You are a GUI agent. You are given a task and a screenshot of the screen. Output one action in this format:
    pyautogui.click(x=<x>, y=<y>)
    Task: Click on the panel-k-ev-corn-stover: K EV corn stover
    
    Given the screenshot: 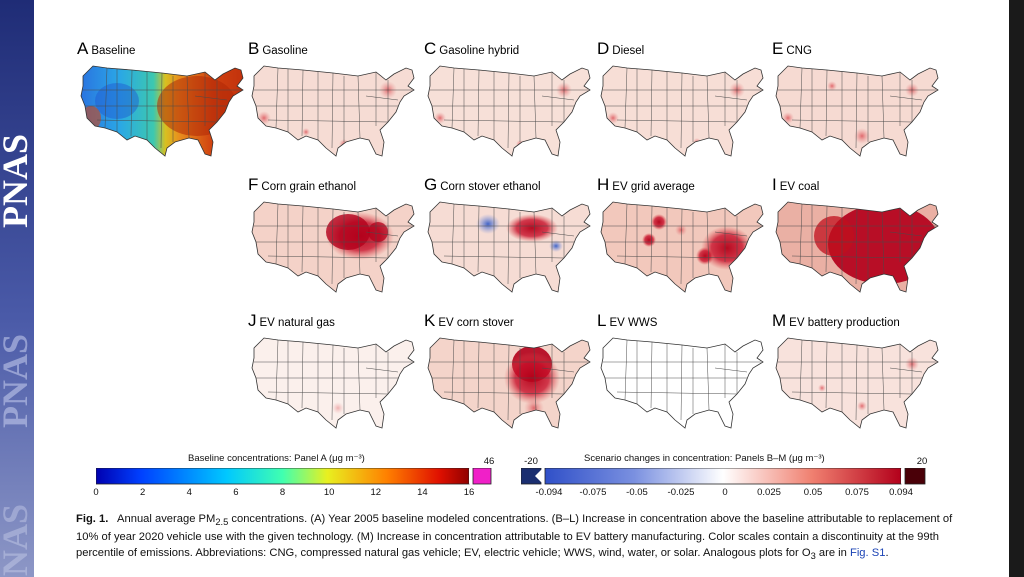 What is the action you would take?
    pyautogui.click(x=509, y=374)
    